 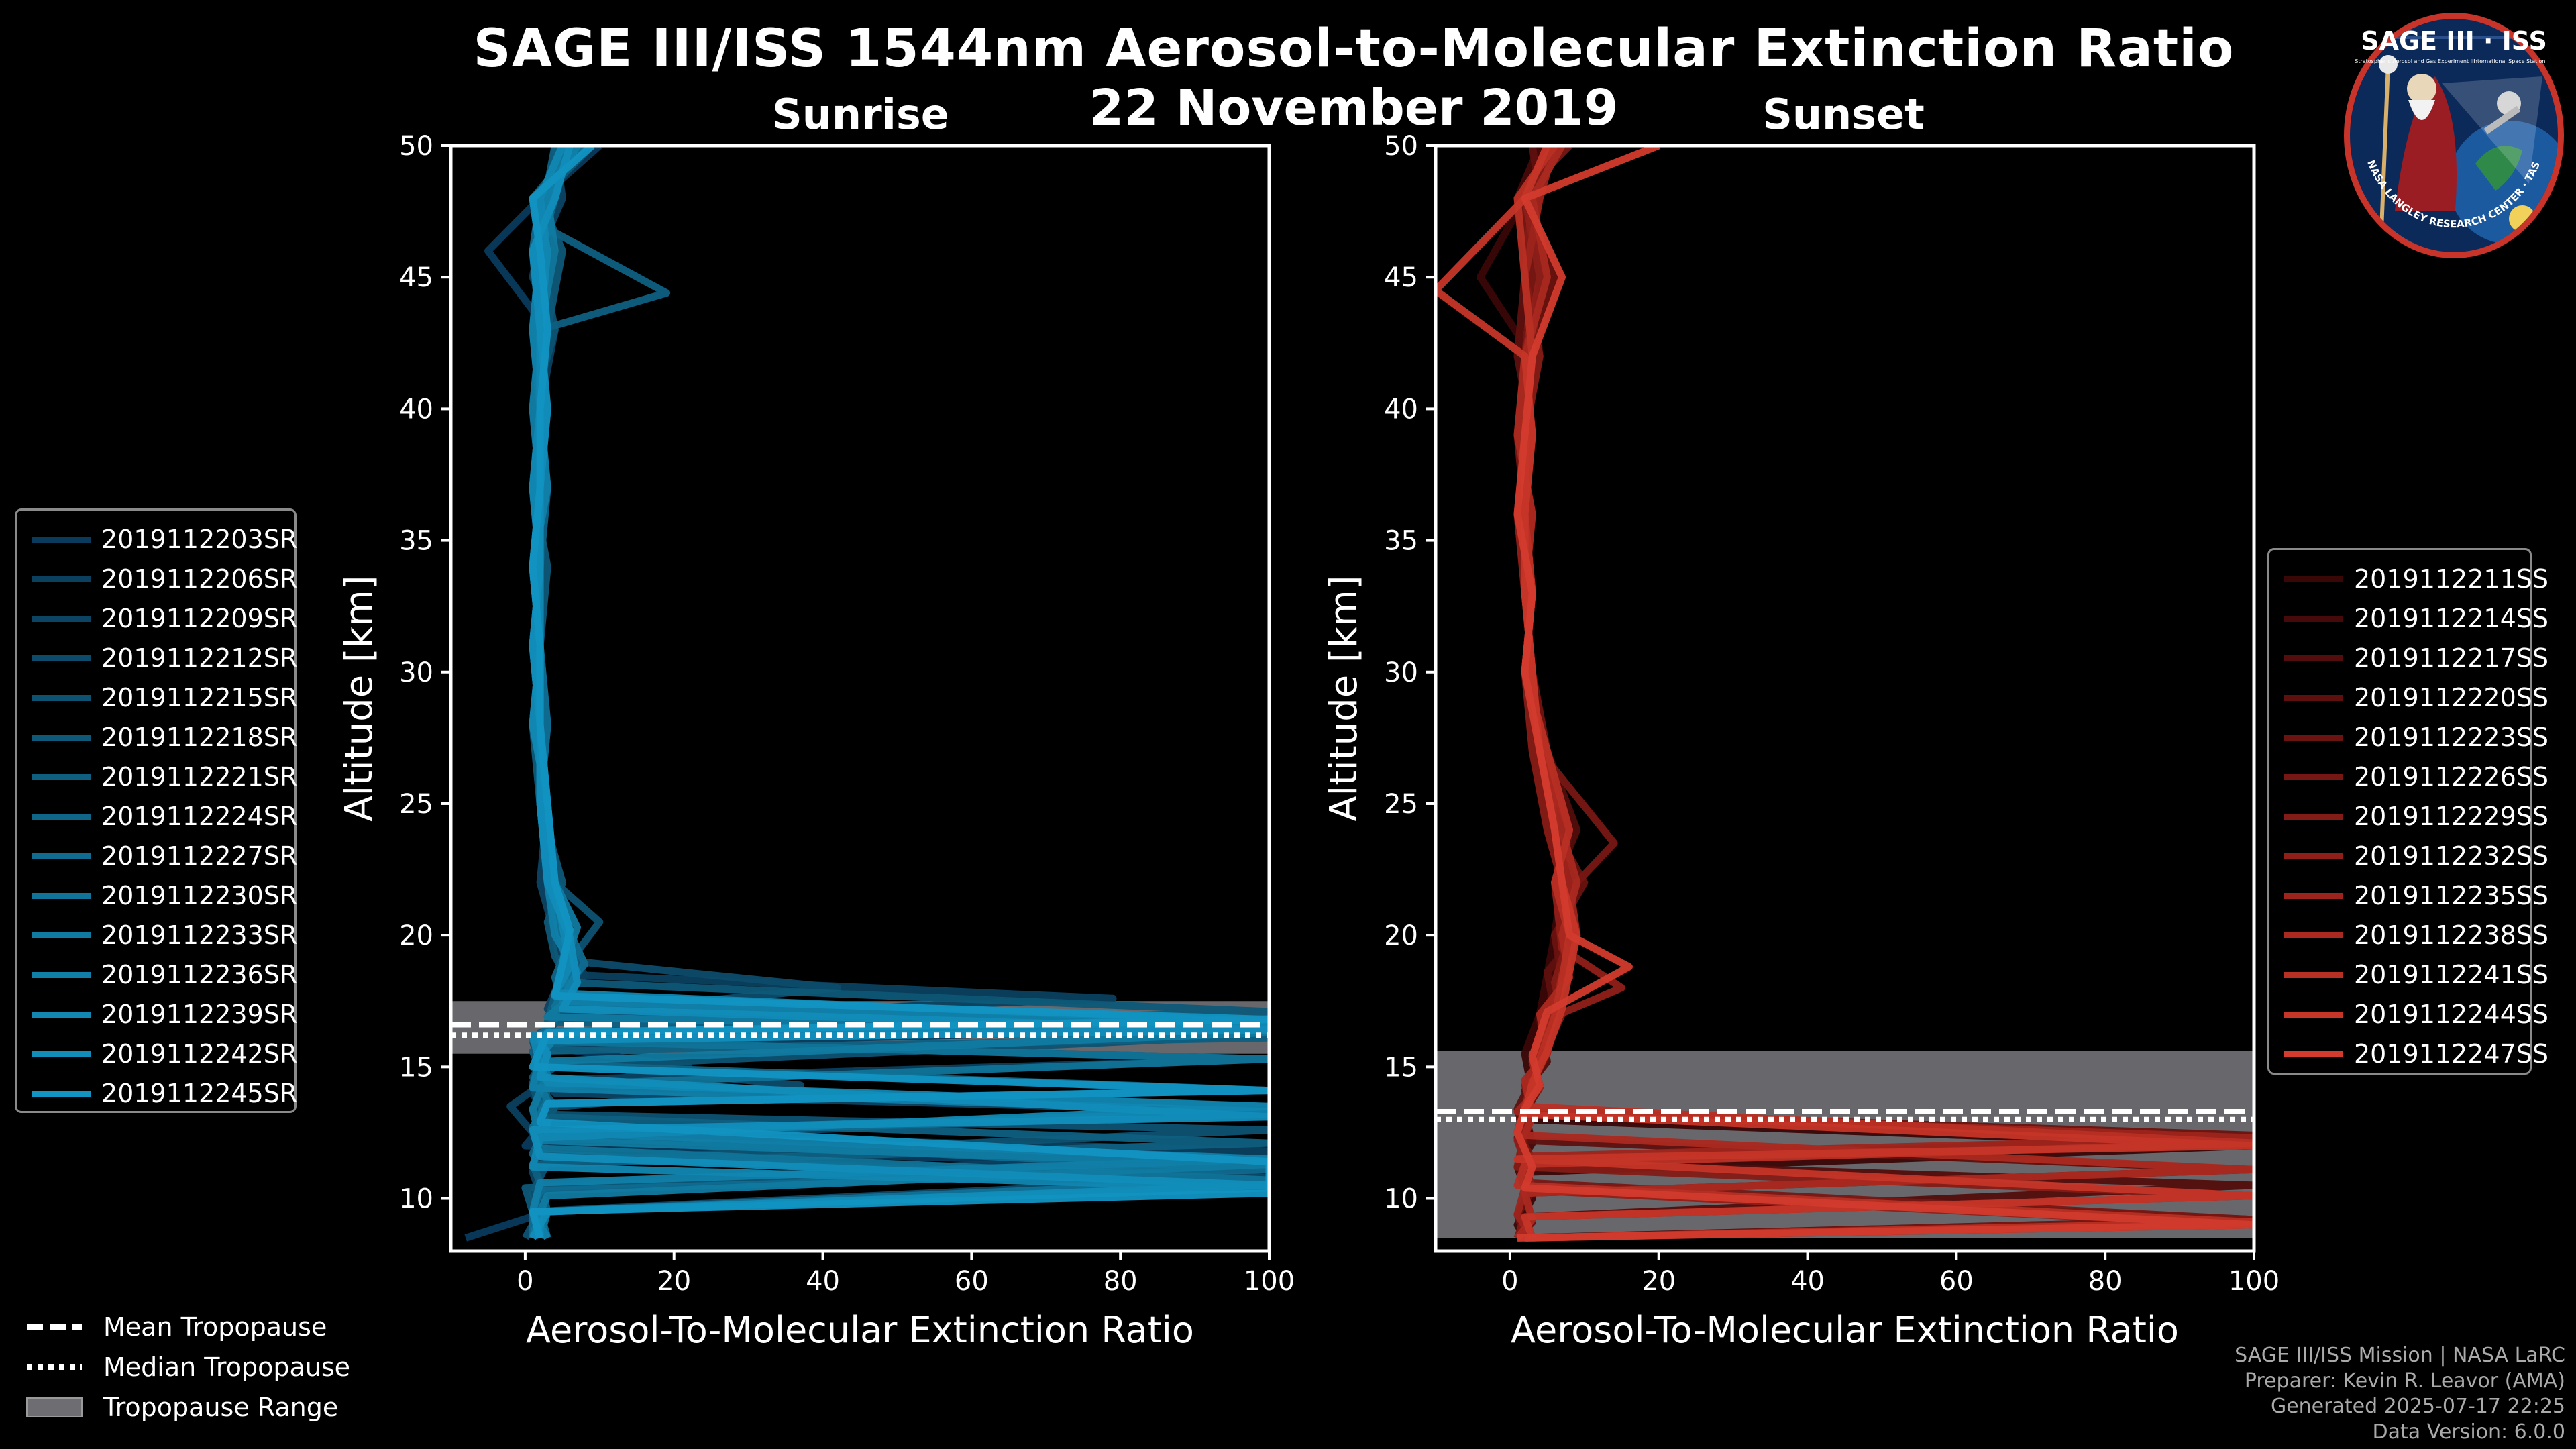 I want to click on sunset-ytick-label: 40, so click(x=1401, y=409).